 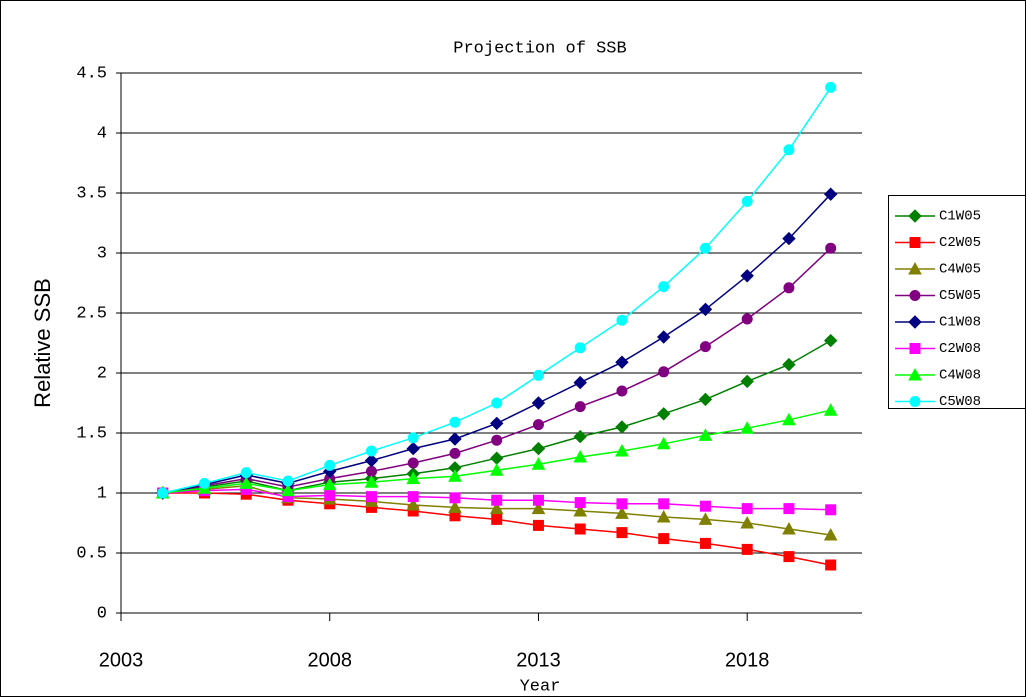 What do you see at coordinates (102, 133) in the screenshot?
I see `y-tick-label: 4` at bounding box center [102, 133].